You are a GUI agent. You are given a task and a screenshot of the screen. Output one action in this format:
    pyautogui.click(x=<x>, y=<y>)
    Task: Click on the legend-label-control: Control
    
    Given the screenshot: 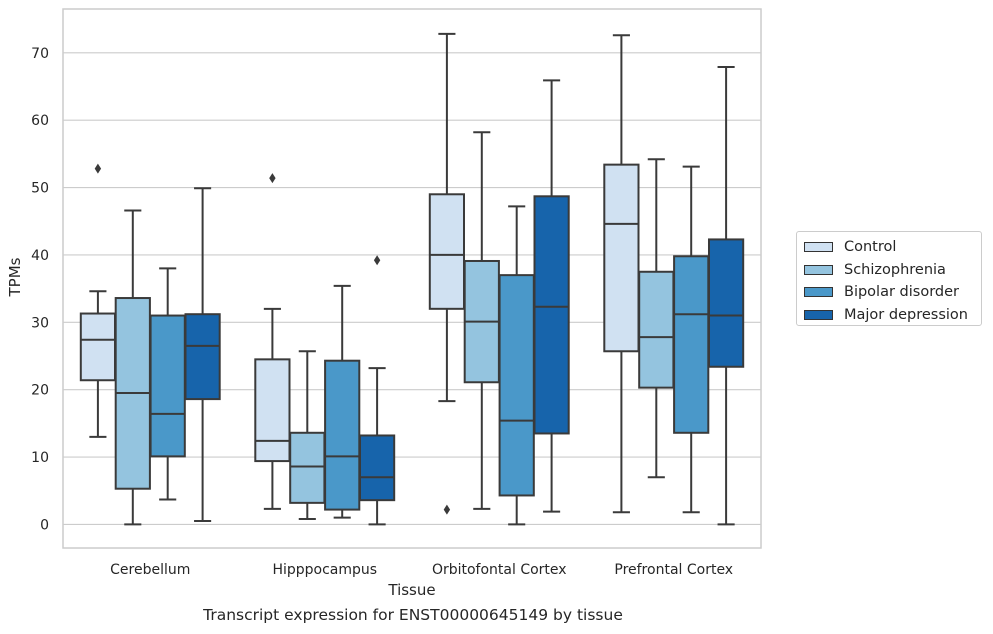 What is the action you would take?
    pyautogui.click(x=870, y=247)
    